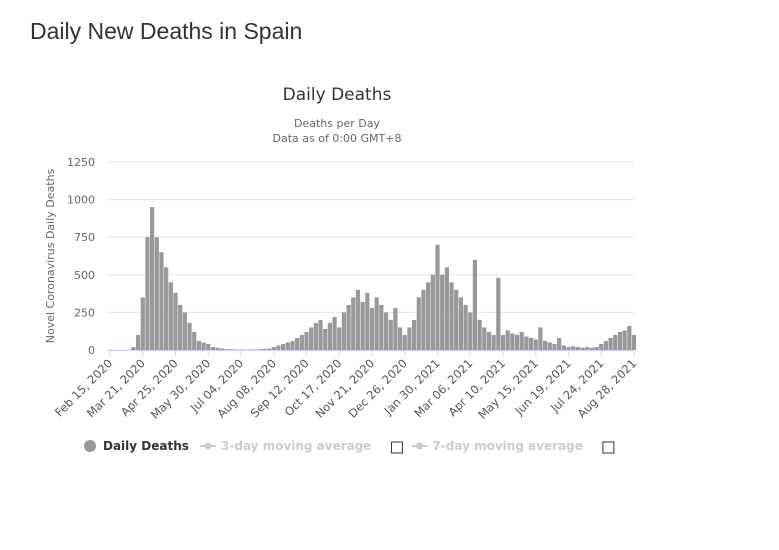 The width and height of the screenshot is (779, 550). Describe the element at coordinates (84, 312) in the screenshot. I see `y-tick-label: 250` at that location.